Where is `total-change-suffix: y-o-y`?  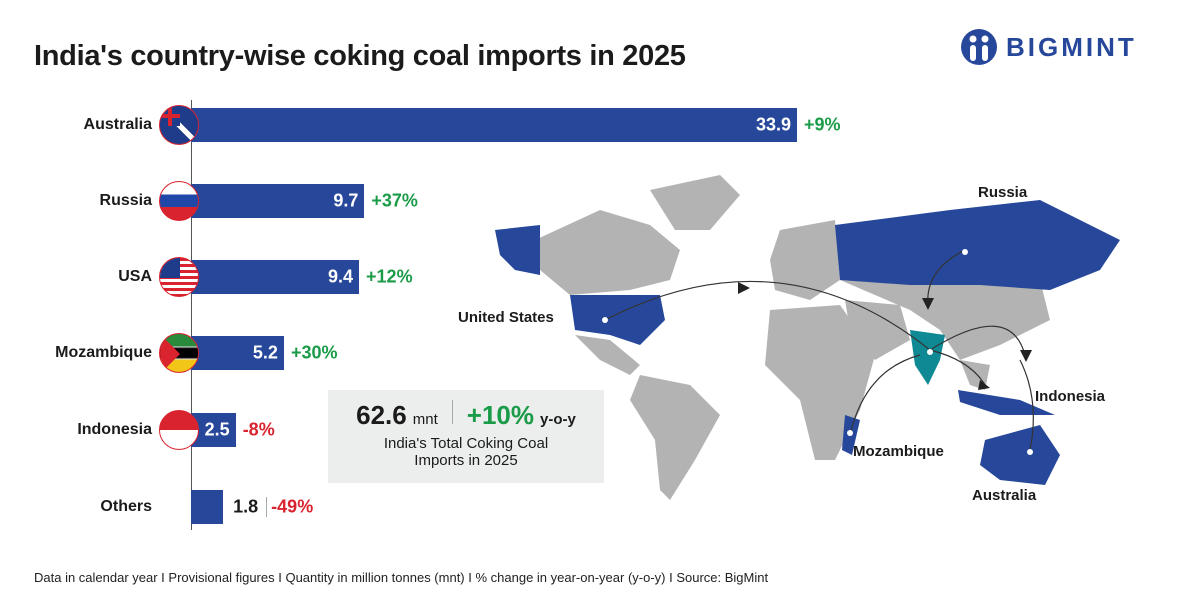 total-change-suffix: y-o-y is located at coordinates (558, 419).